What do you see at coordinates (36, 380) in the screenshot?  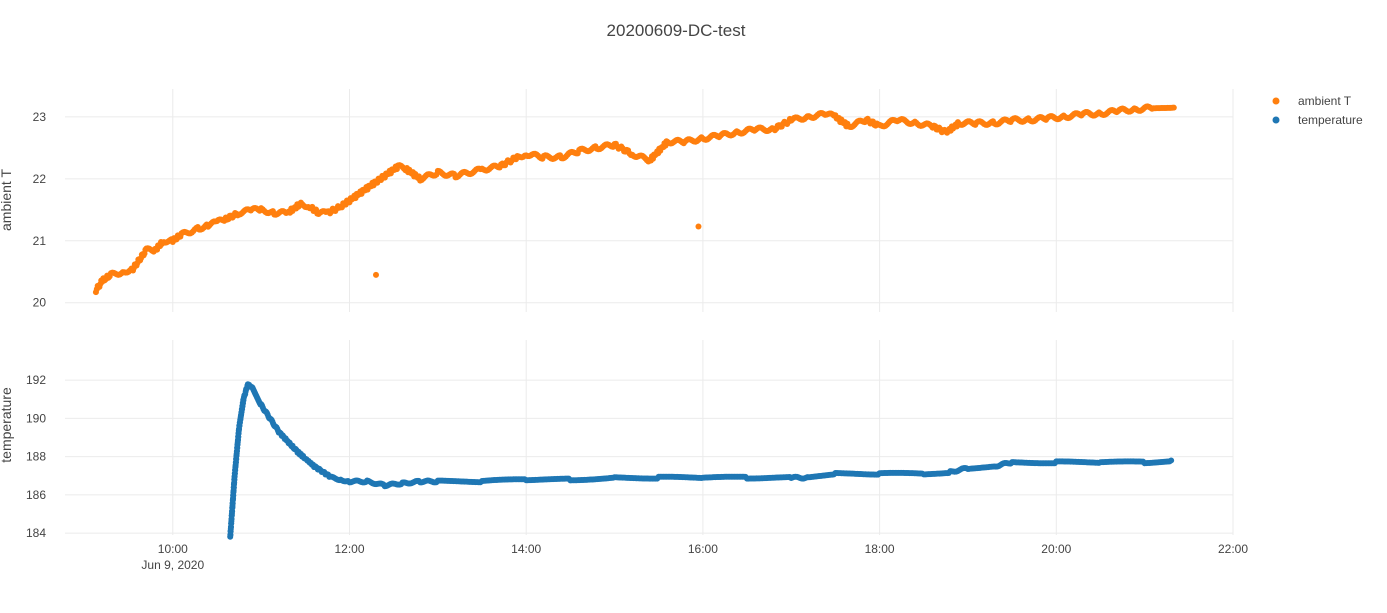 I see `y-tick-label: 192` at bounding box center [36, 380].